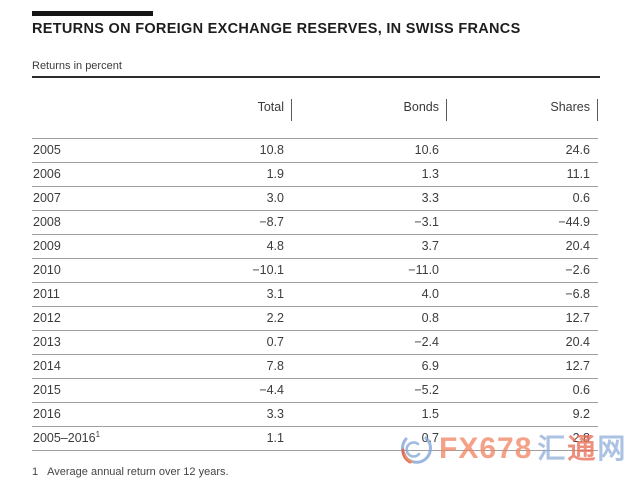  I want to click on returns-table-header: Total Bonds Shares, so click(315, 116).